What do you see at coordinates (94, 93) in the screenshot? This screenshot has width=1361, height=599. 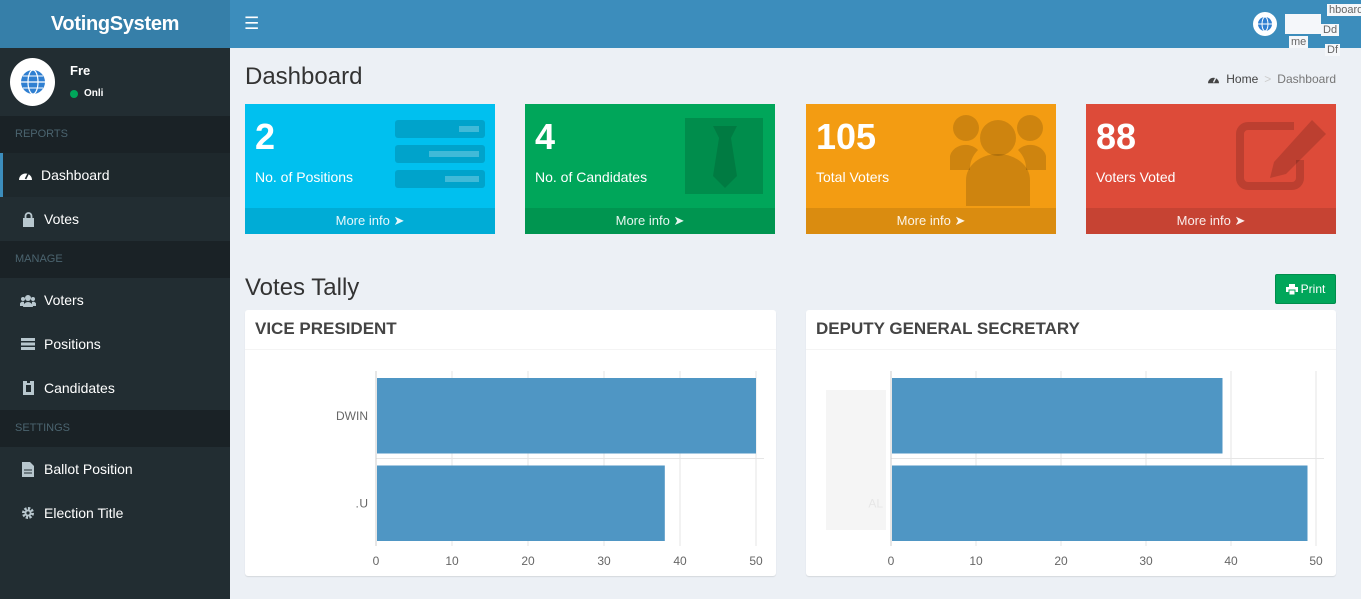 I see `user-status-text: Onli` at bounding box center [94, 93].